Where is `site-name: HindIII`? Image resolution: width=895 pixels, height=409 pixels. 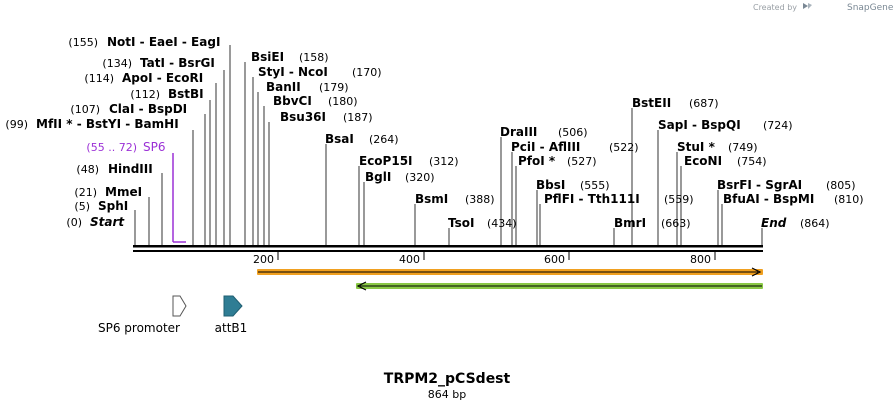
site-name: HindIII is located at coordinates (130, 169).